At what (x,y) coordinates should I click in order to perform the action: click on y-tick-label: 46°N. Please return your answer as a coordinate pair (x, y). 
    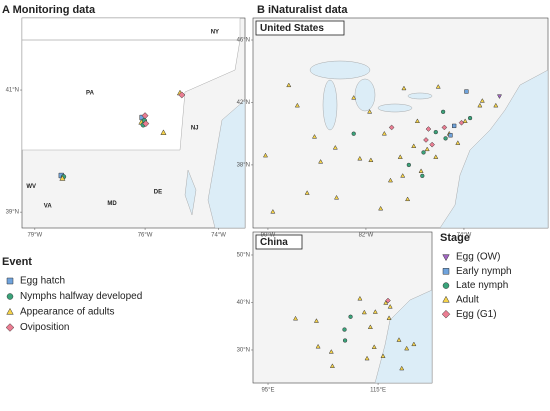
    Looking at the image, I should click on (243, 41).